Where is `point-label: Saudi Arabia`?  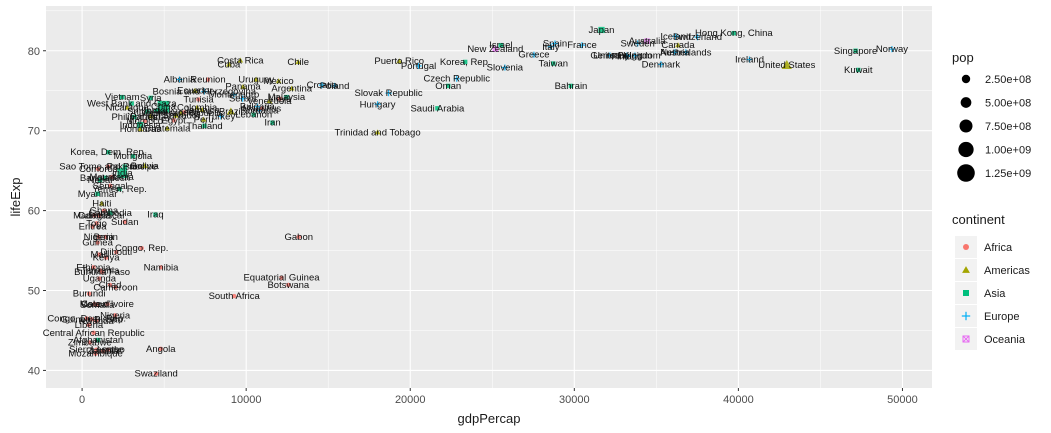 point-label: Saudi Arabia is located at coordinates (437, 108).